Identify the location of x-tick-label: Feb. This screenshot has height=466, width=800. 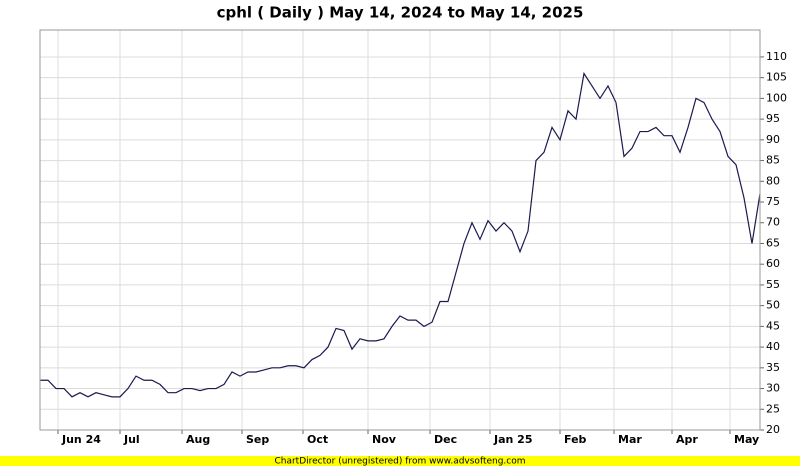
(575, 439).